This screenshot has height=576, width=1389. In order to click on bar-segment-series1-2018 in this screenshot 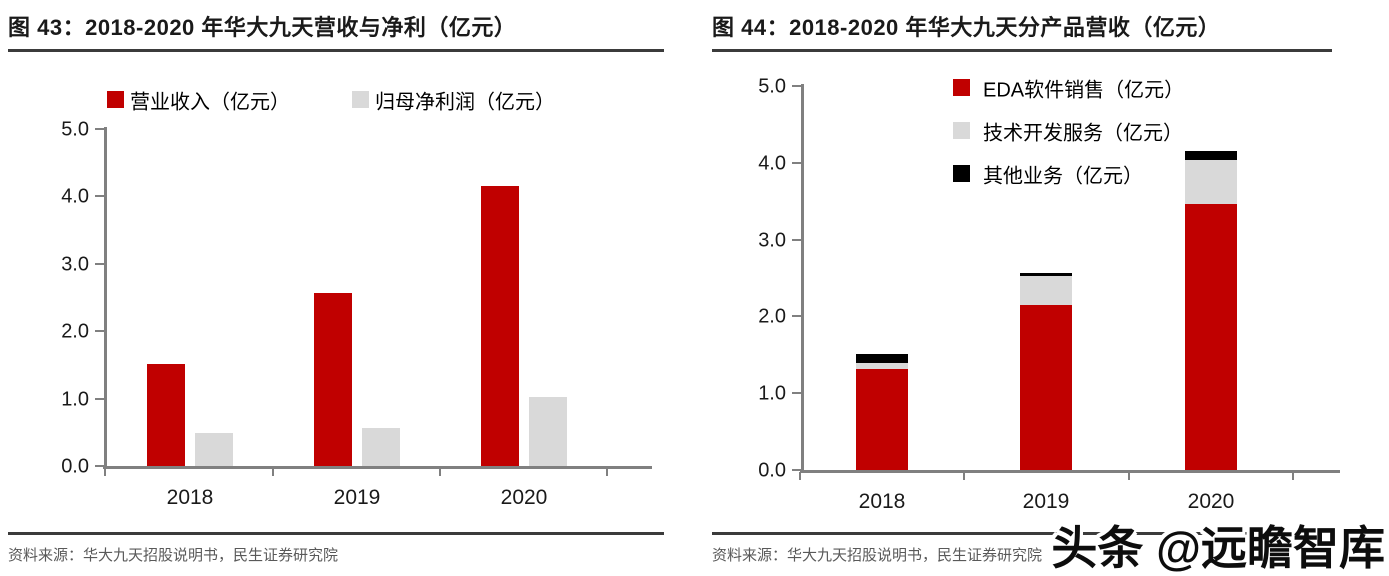, I will do `click(882, 366)`.